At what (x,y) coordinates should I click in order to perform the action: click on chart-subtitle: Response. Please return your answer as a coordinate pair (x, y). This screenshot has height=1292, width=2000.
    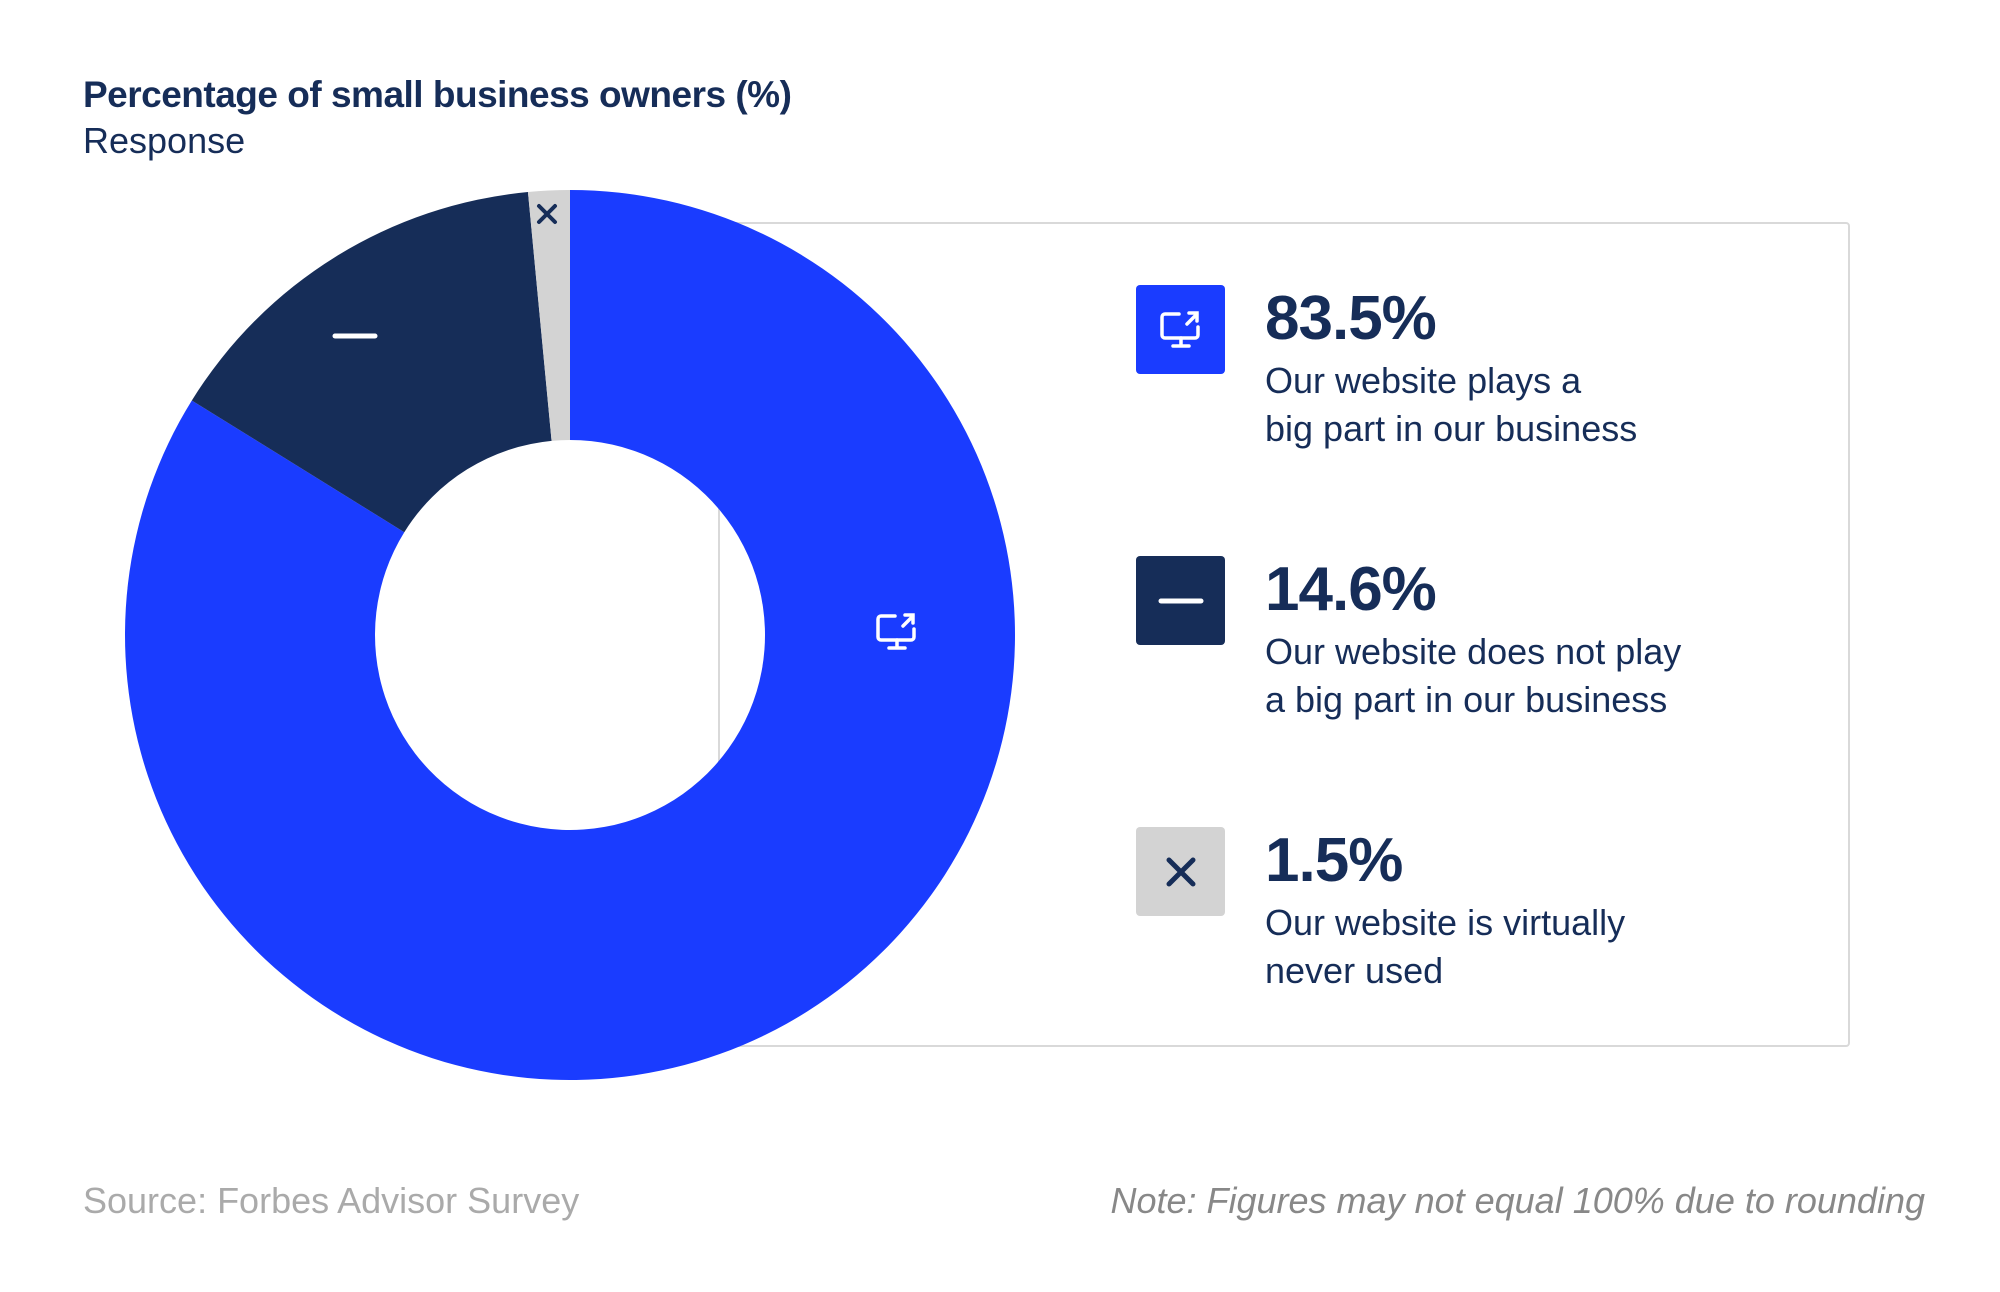
    Looking at the image, I should click on (164, 140).